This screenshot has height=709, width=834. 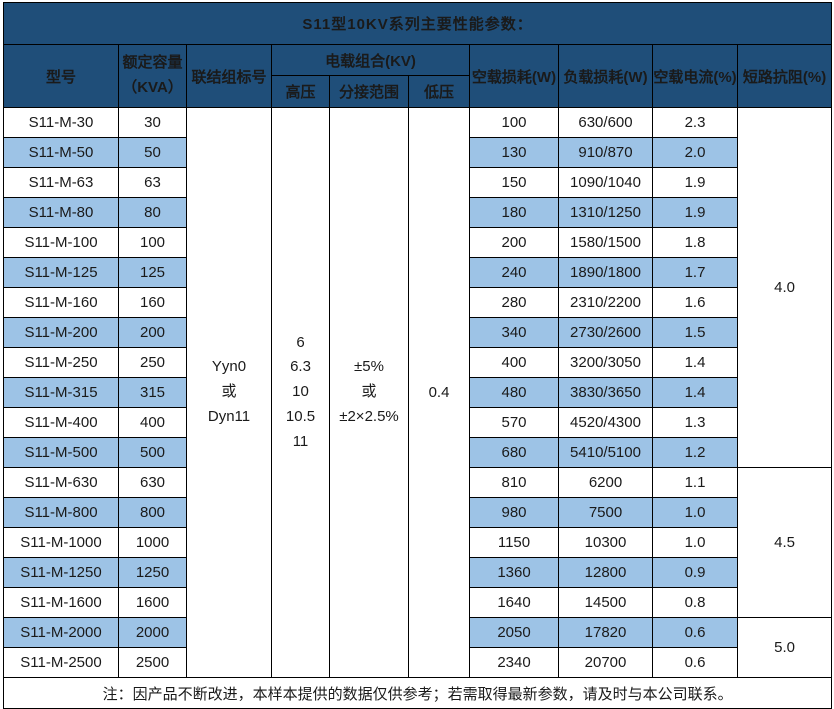 I want to click on cell-capacity: 630, so click(x=152, y=482).